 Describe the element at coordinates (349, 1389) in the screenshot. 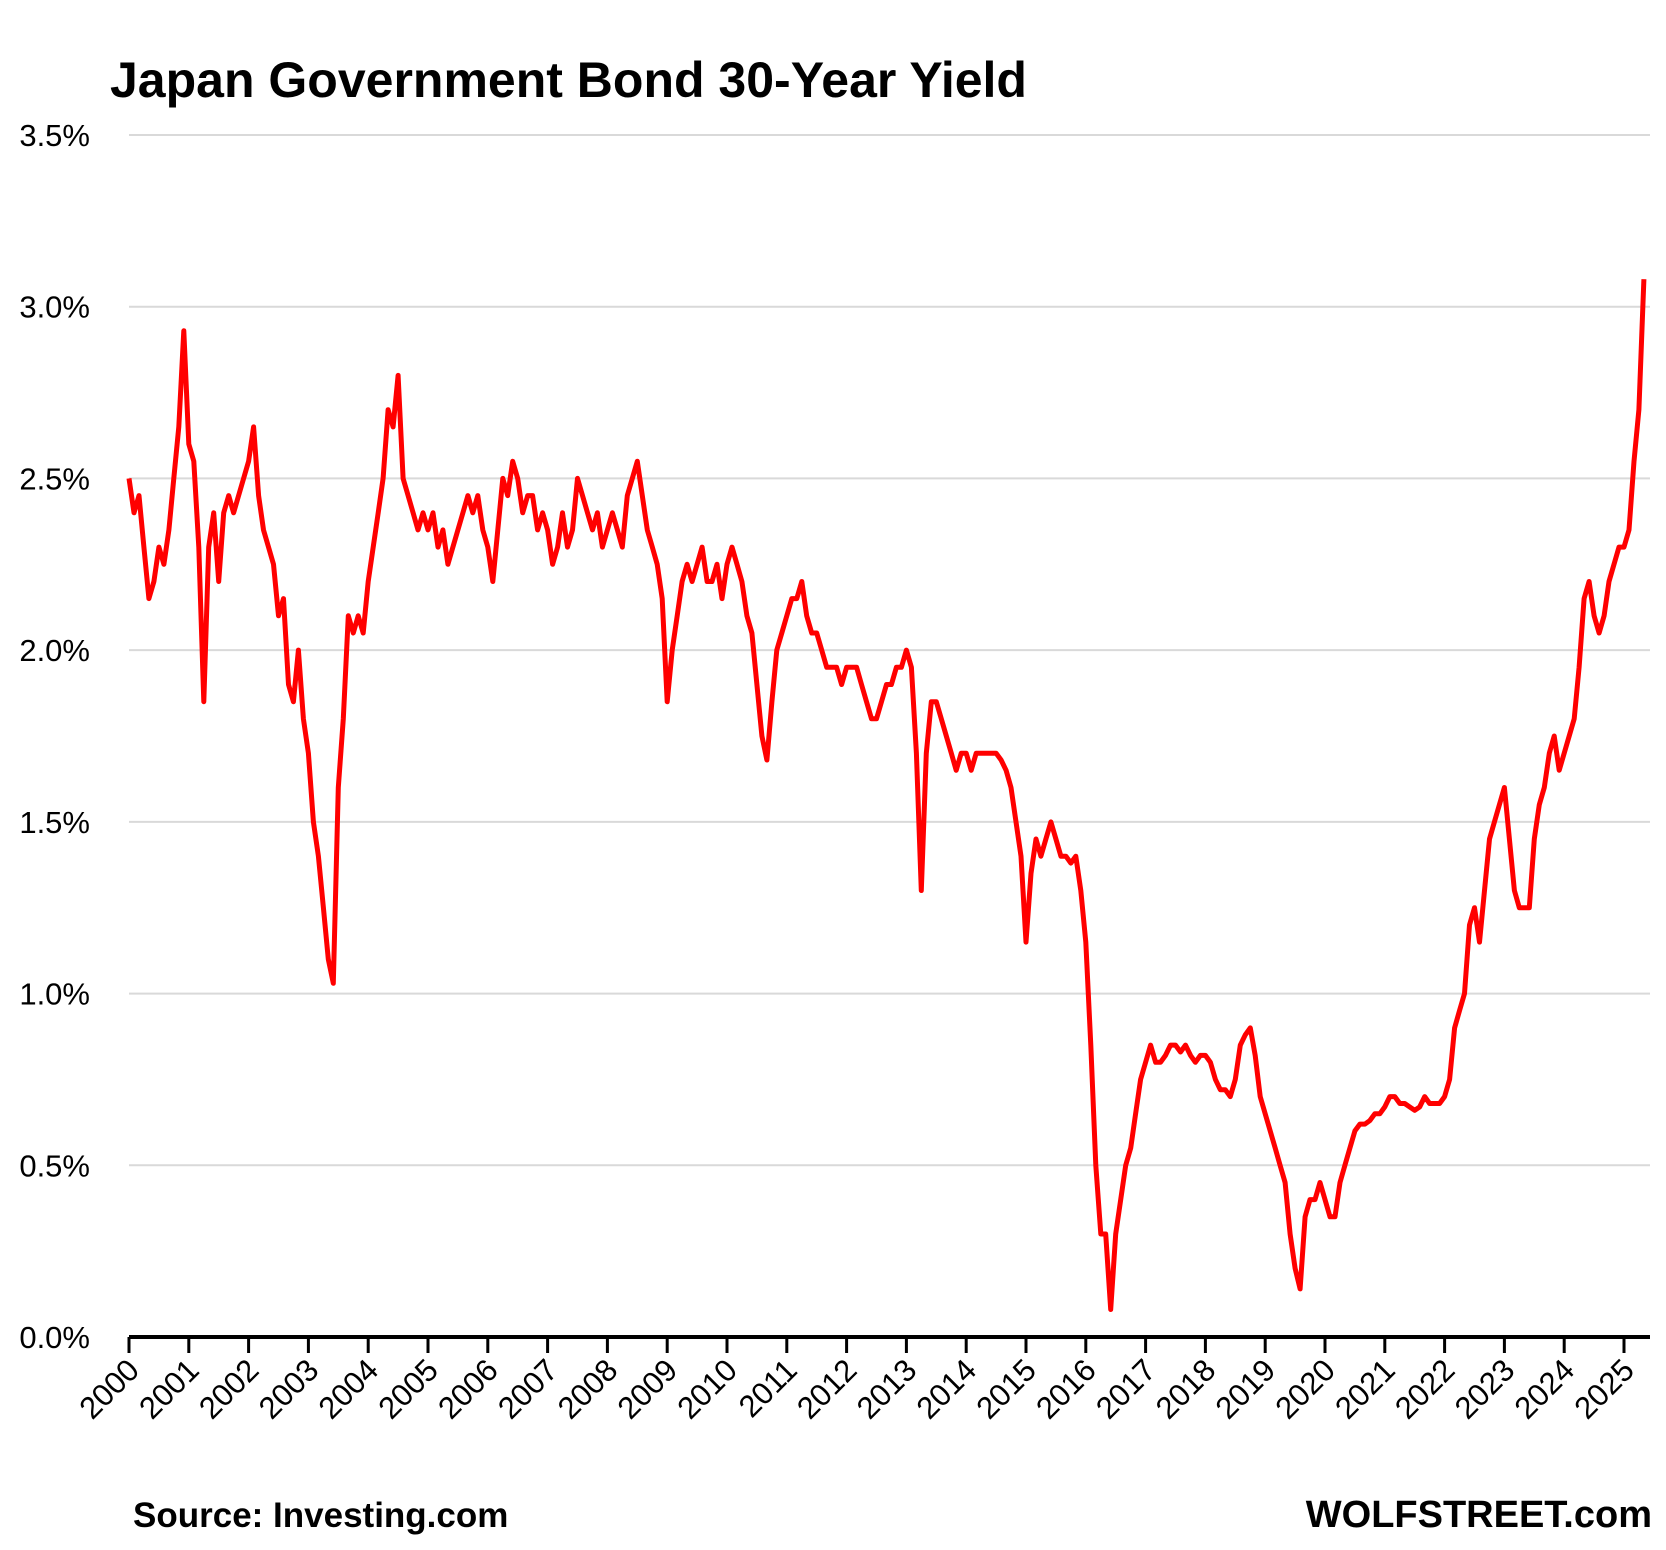

I see `x-tick-label: 2004` at that location.